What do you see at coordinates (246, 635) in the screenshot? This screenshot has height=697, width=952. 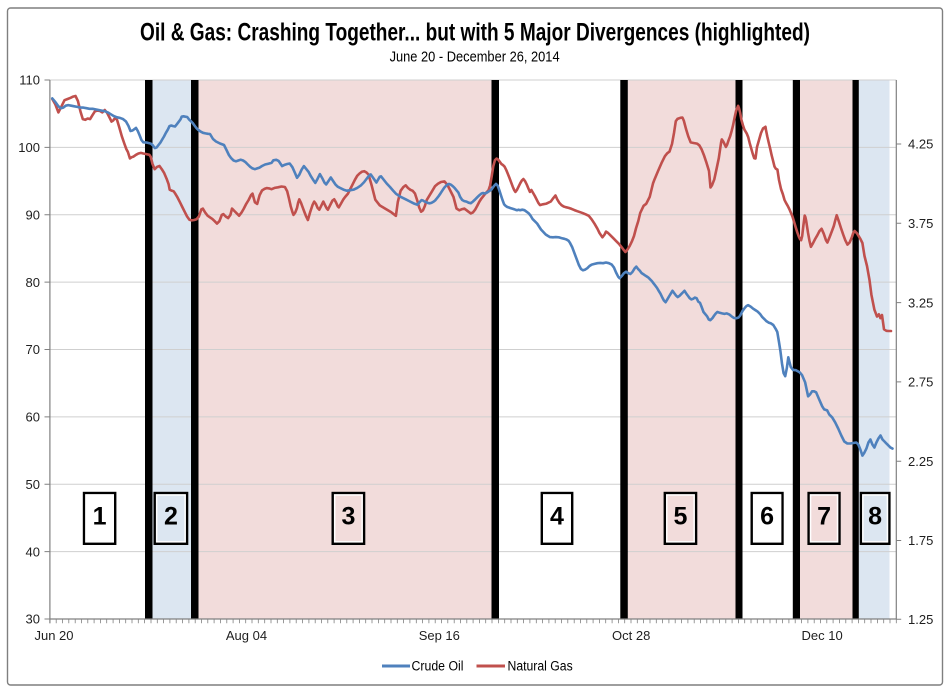 I see `svg-text: Aug 04` at bounding box center [246, 635].